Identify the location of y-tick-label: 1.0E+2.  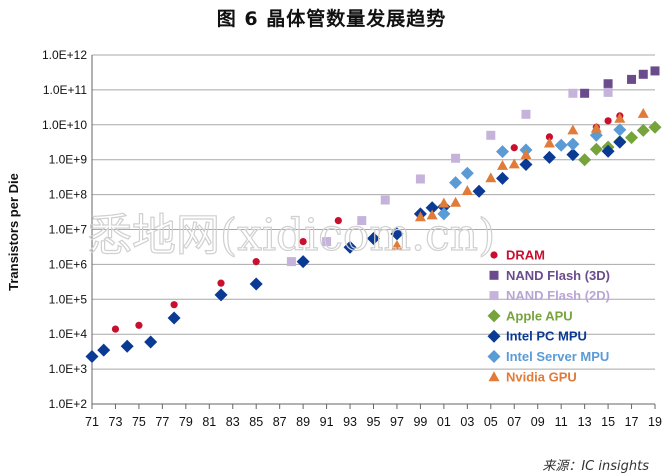
(68, 404).